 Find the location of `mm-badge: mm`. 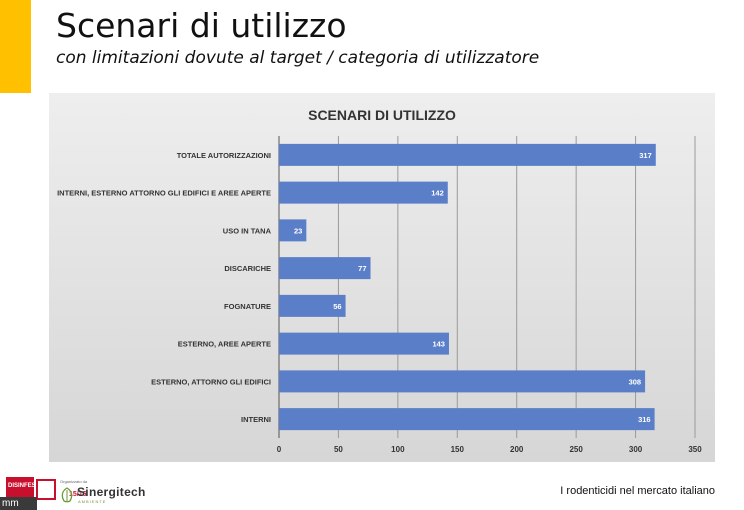

mm-badge: mm is located at coordinates (18, 503).